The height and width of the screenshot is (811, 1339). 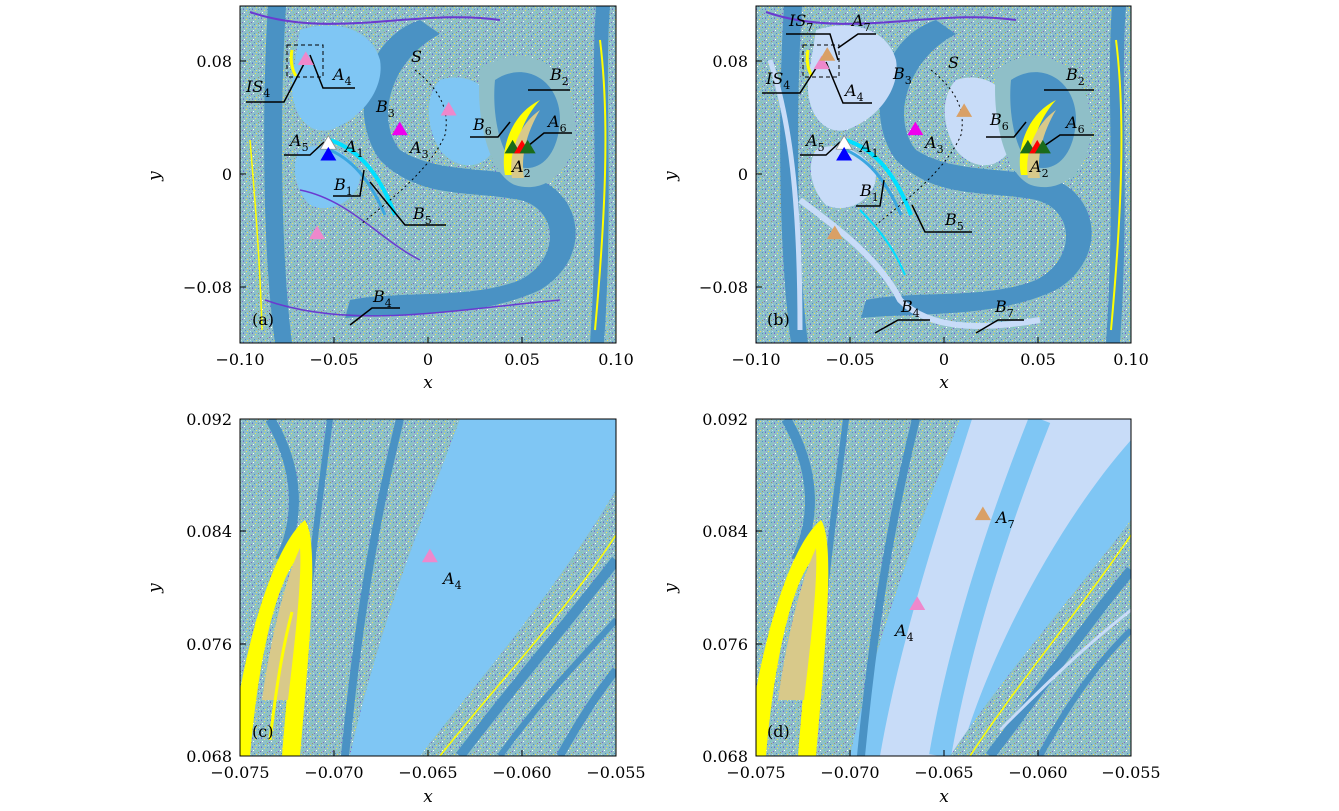 I want to click on annotation: B3, so click(x=385, y=108).